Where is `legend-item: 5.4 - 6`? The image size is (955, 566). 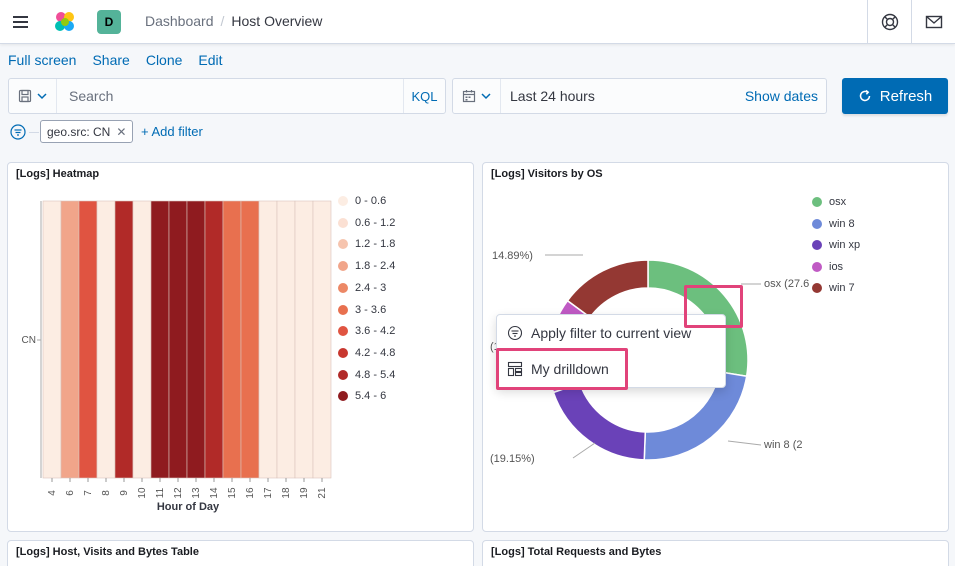 legend-item: 5.4 - 6 is located at coordinates (362, 396).